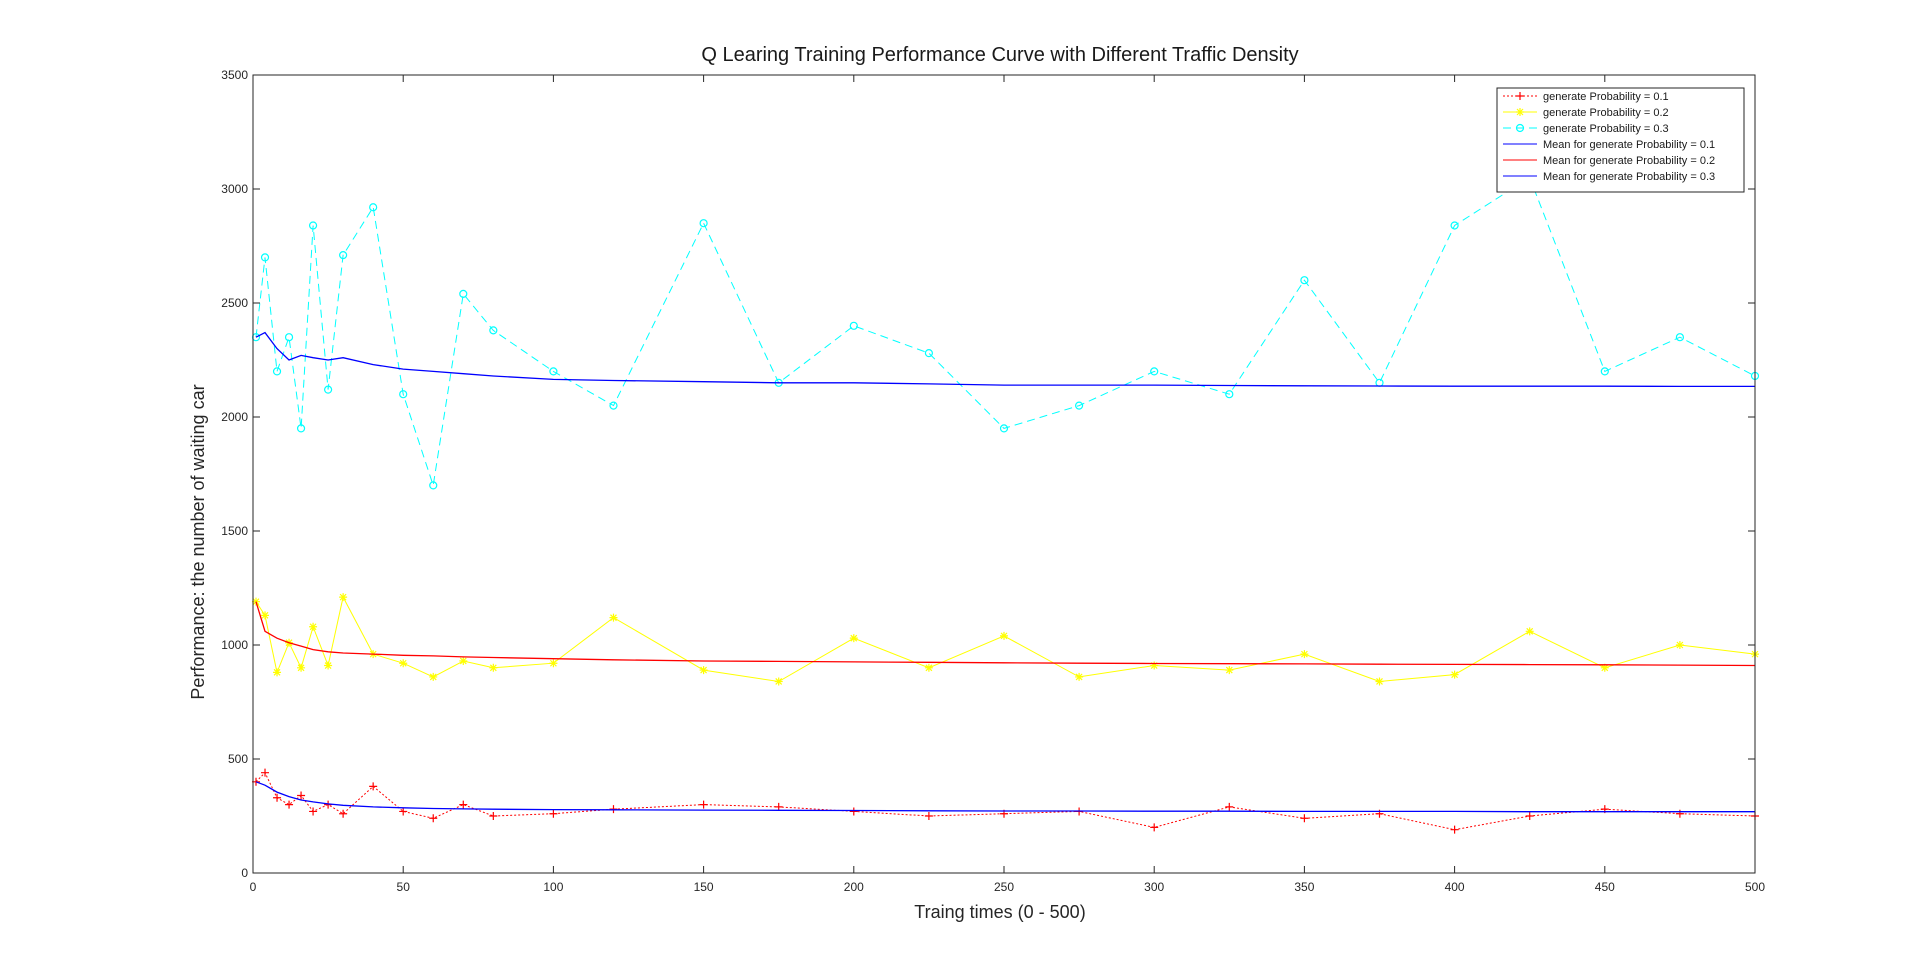 This screenshot has width=1920, height=972. Describe the element at coordinates (1606, 129) in the screenshot. I see `legend-label: generate Probability = 0.3` at that location.